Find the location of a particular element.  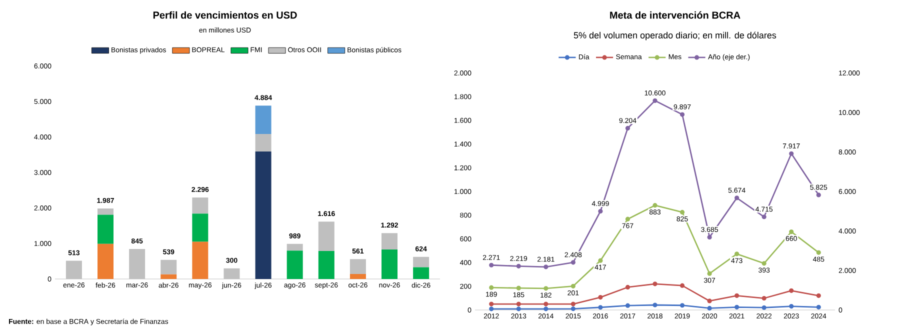

chart-title: Perfil de vencimientos en USD is located at coordinates (225, 15).